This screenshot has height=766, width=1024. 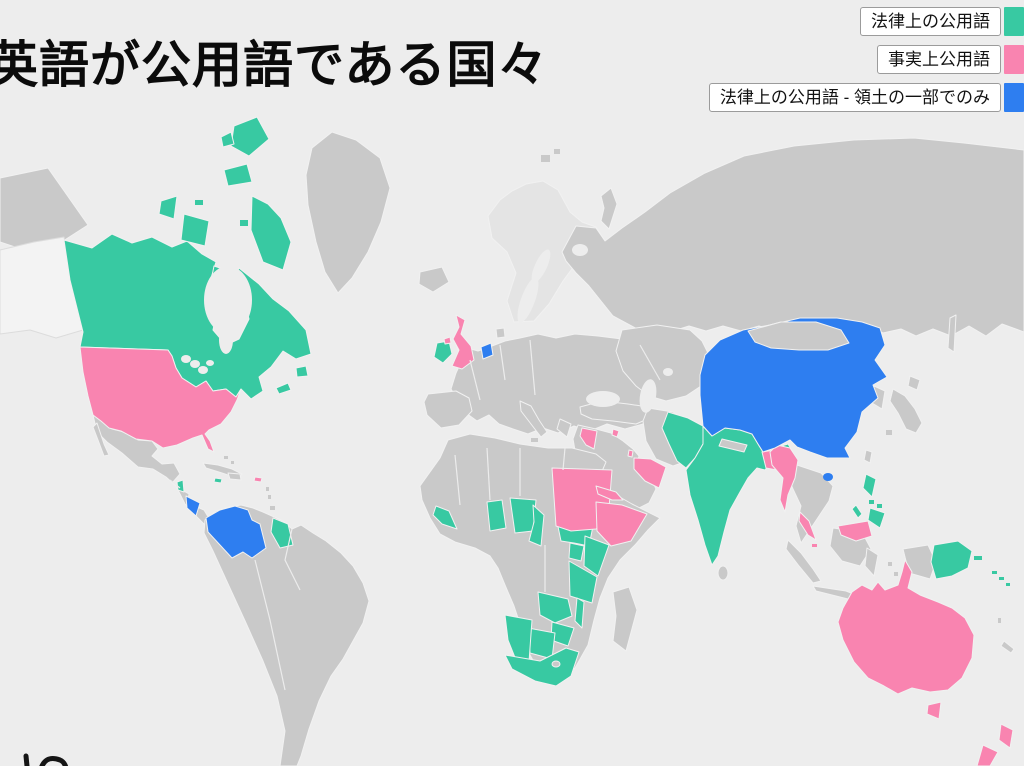 I want to click on island-ellesmere, so click(x=250, y=136).